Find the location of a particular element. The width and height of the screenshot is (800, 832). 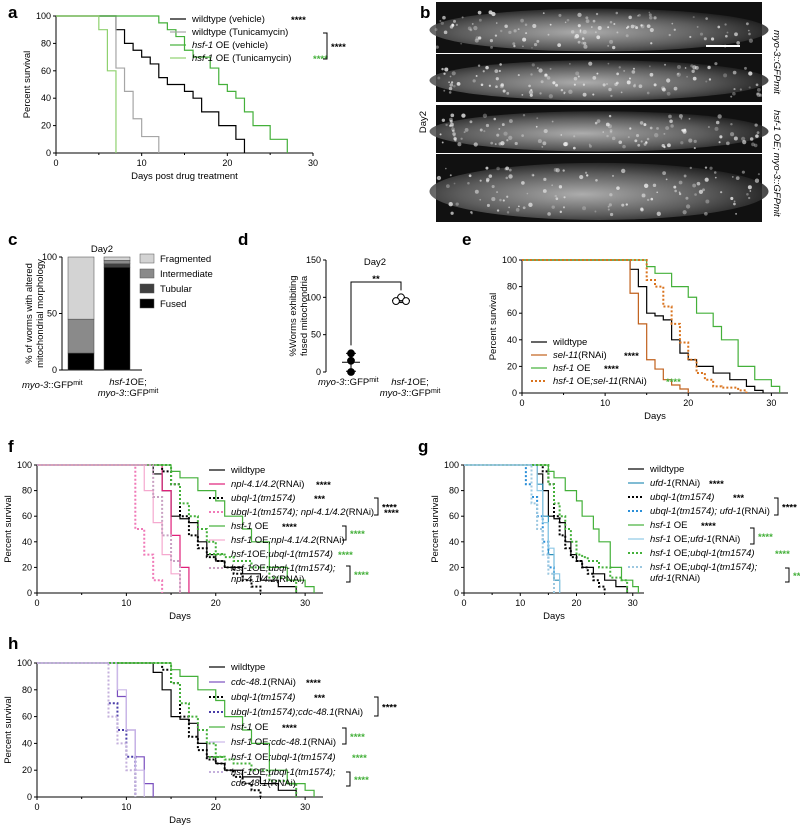

y-axis-label-line1: %Worms exhibiting is located at coordinates (293, 315).